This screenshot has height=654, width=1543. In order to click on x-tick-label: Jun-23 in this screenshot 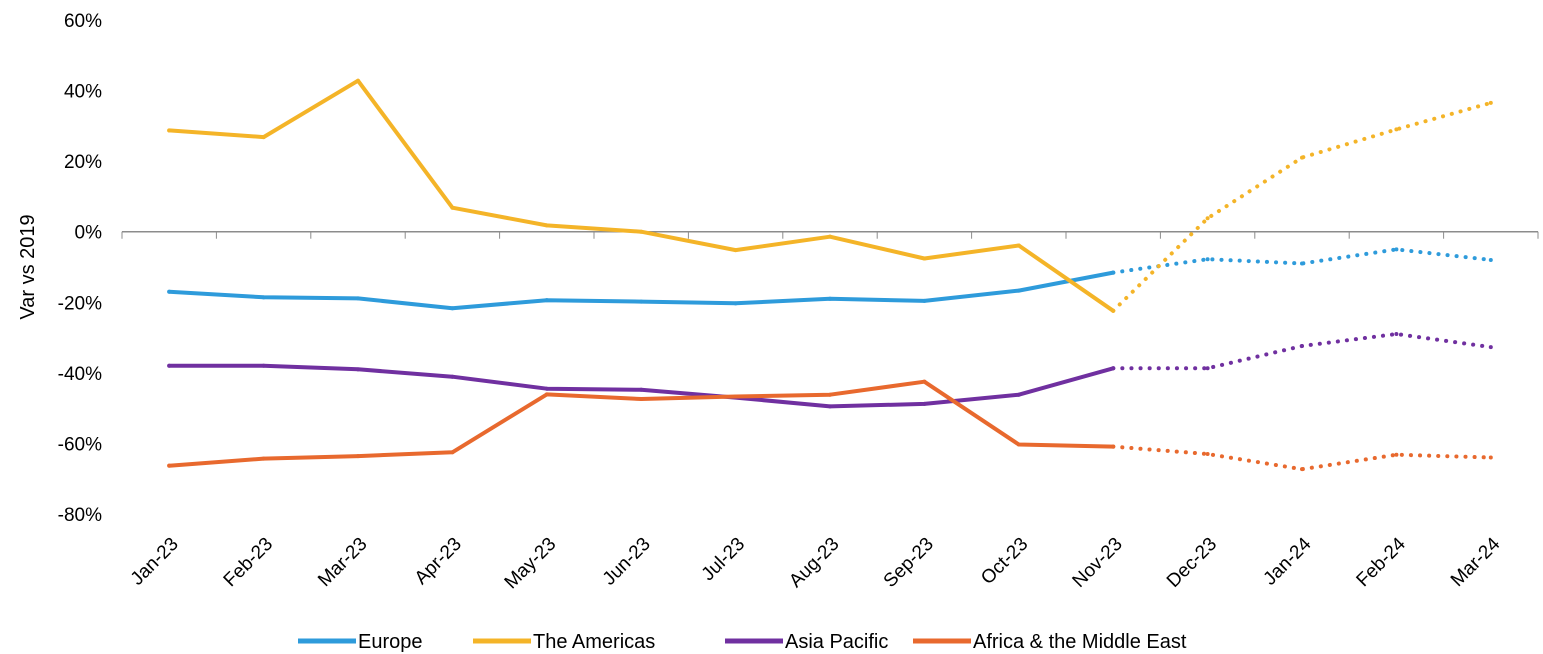, I will do `click(627, 562)`.